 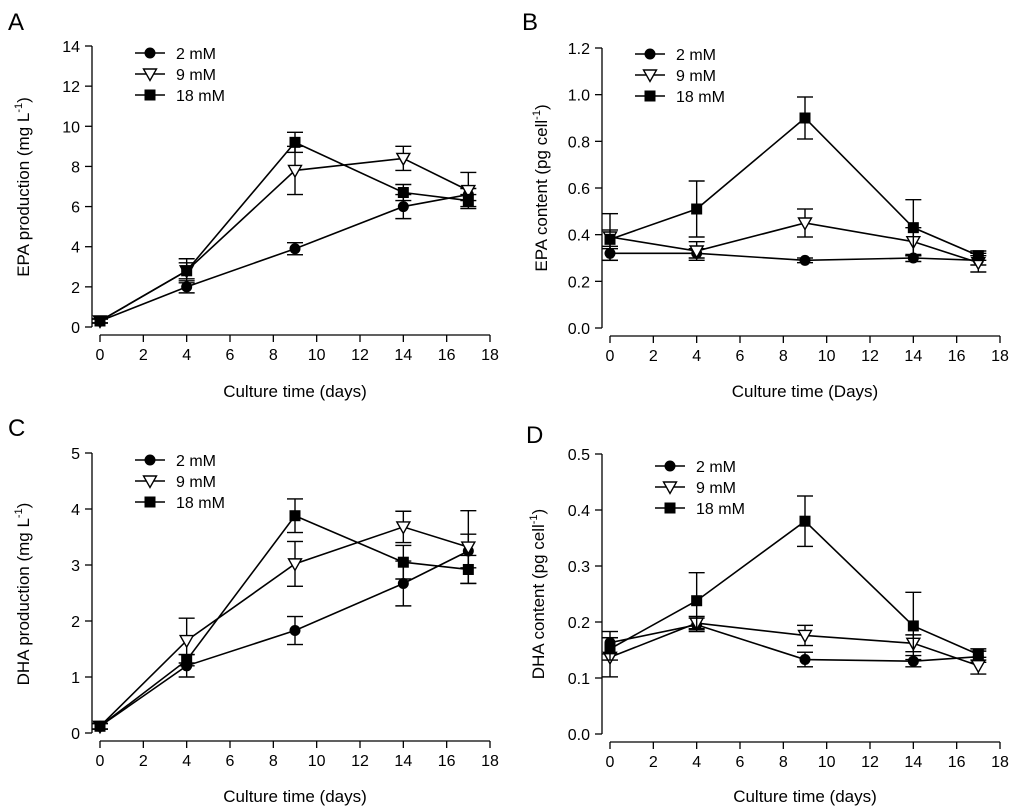 What do you see at coordinates (16, 428) in the screenshot?
I see `panel-letter-c: C` at bounding box center [16, 428].